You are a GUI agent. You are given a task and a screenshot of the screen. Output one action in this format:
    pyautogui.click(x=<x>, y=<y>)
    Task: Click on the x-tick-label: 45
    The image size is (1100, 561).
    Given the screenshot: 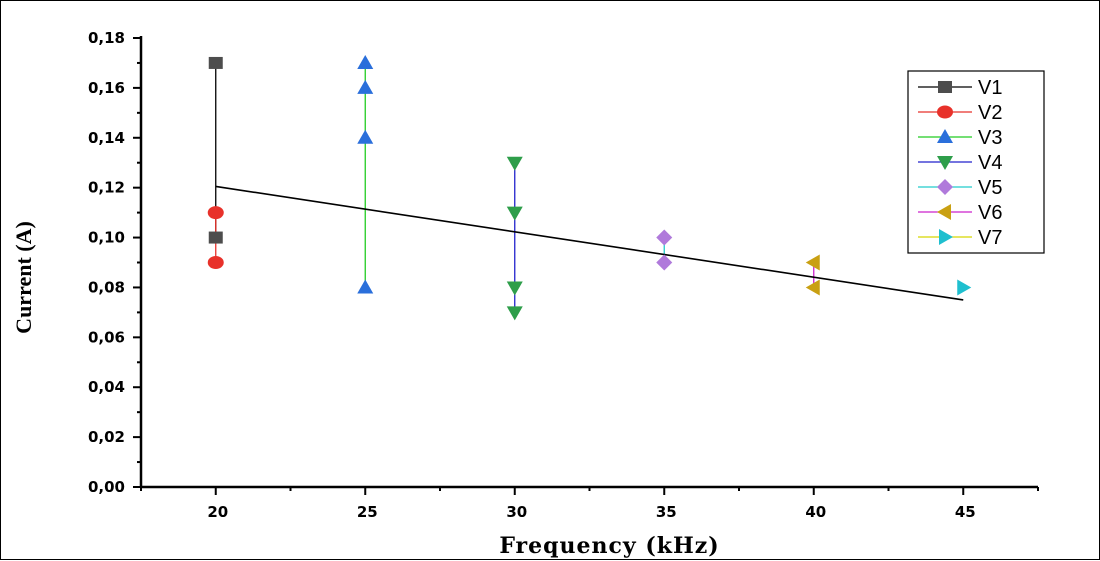 What is the action you would take?
    pyautogui.click(x=965, y=512)
    